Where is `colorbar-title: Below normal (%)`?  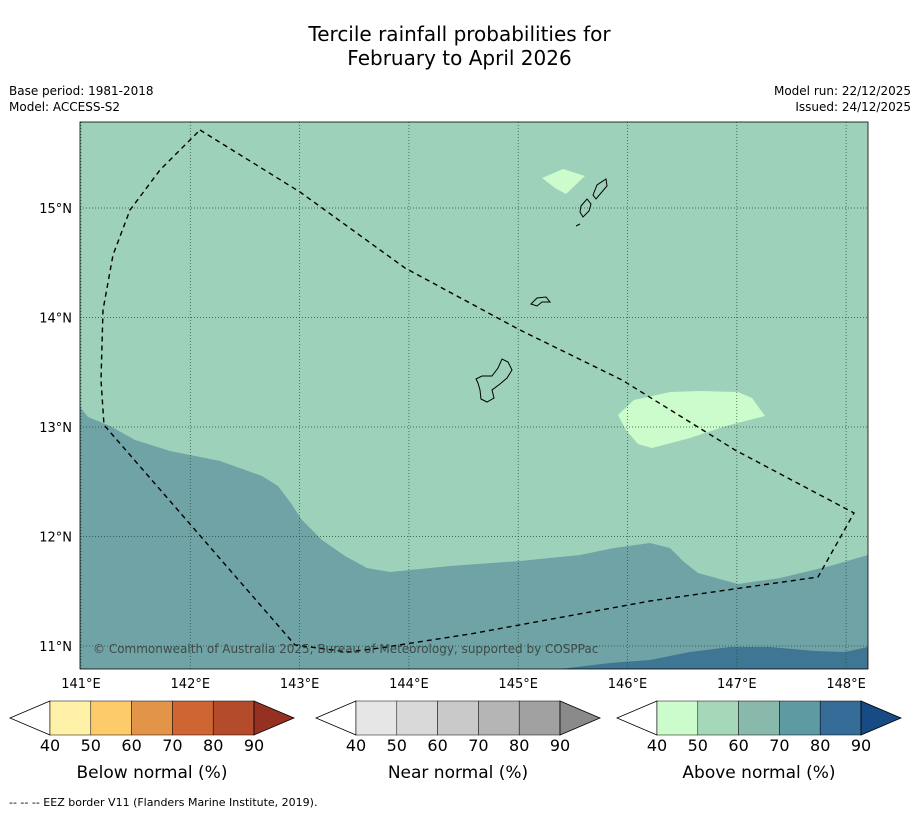 colorbar-title: Below normal (%) is located at coordinates (152, 773).